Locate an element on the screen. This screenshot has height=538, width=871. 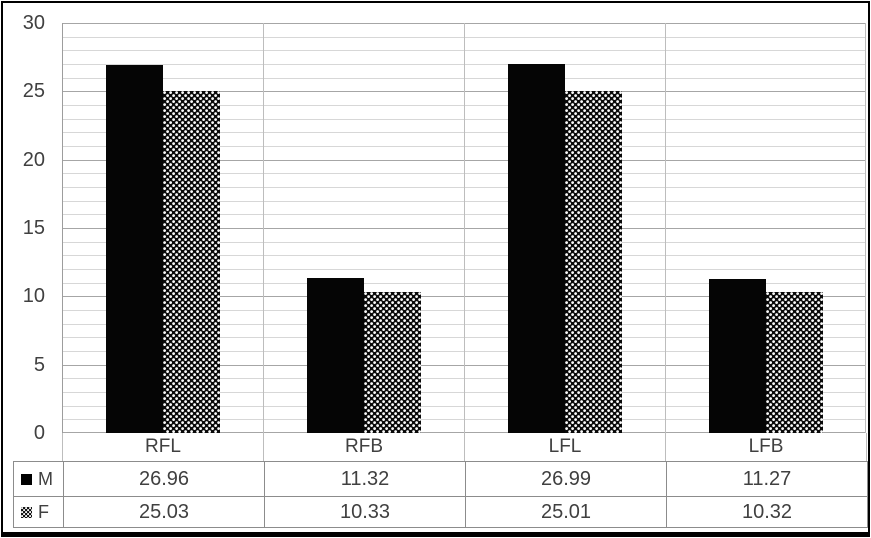
bar-m-rfb is located at coordinates (335, 355).